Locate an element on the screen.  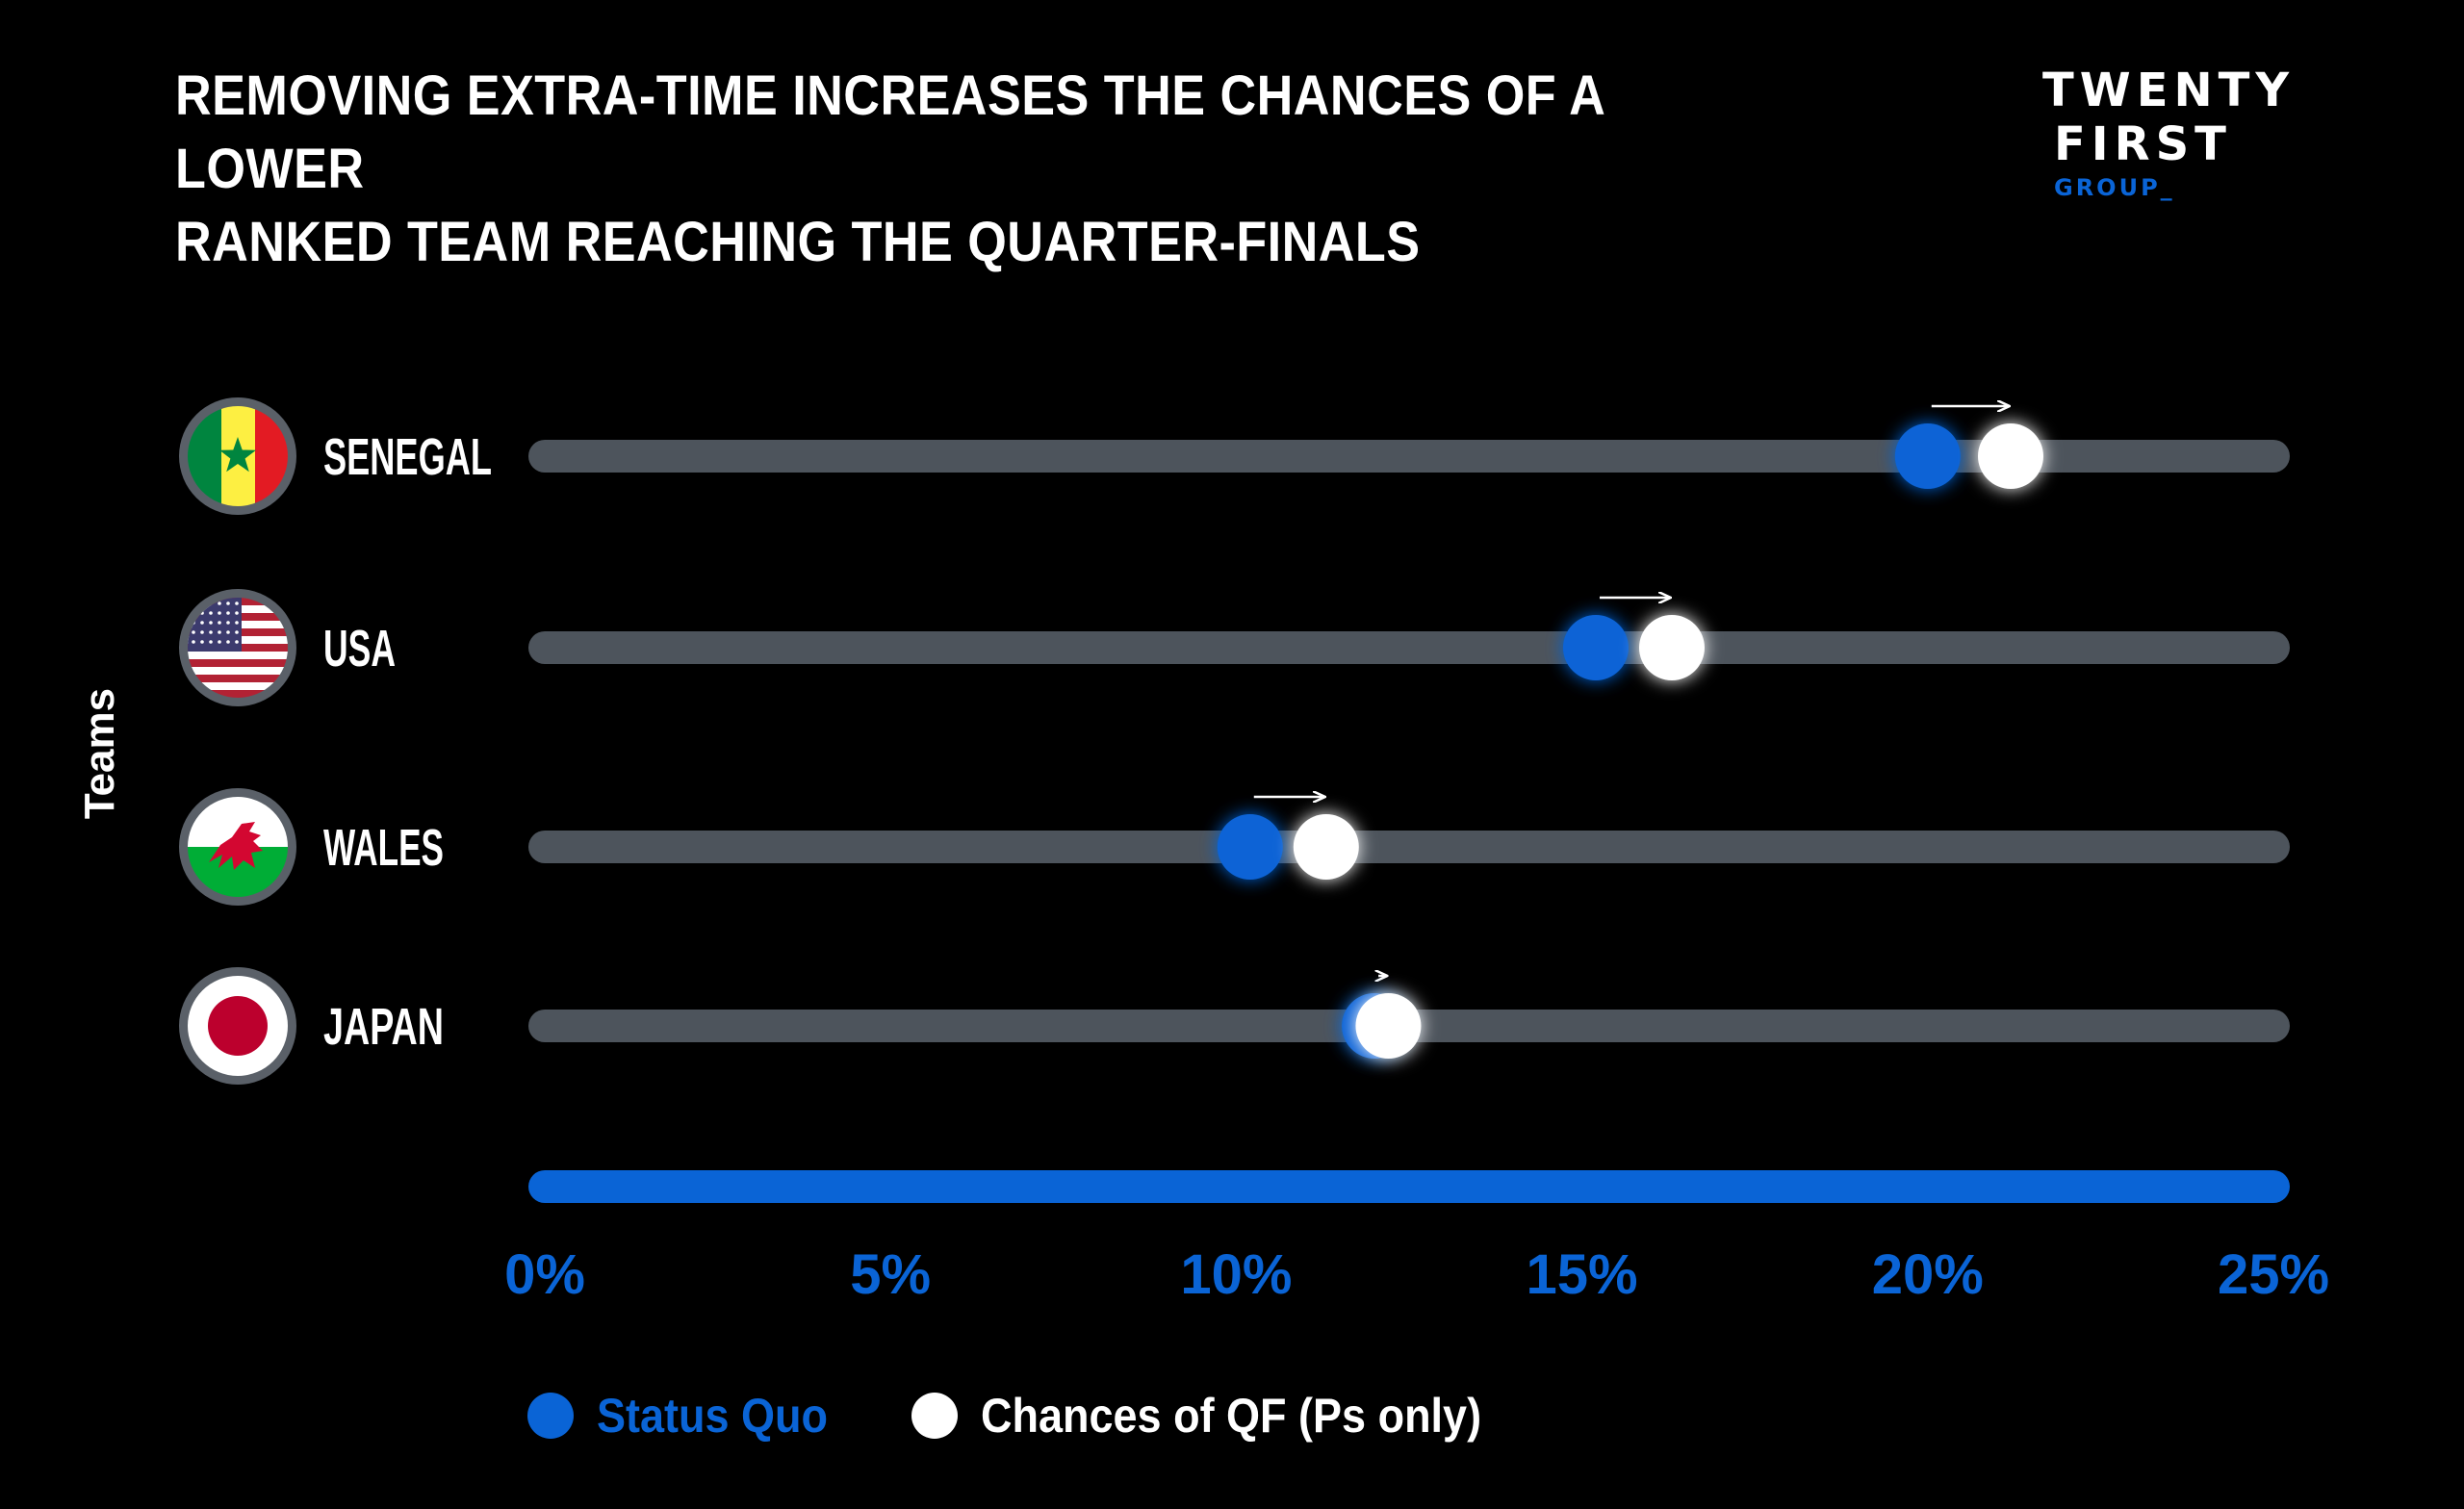
tick-label: 25% is located at coordinates (2273, 1274).